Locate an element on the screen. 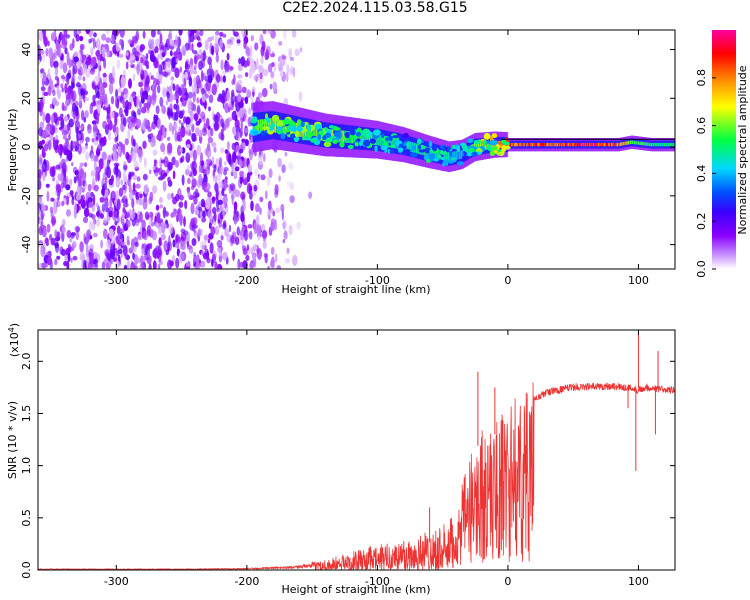  colorbar-label: Normalized spectral amplitude is located at coordinates (742, 149).